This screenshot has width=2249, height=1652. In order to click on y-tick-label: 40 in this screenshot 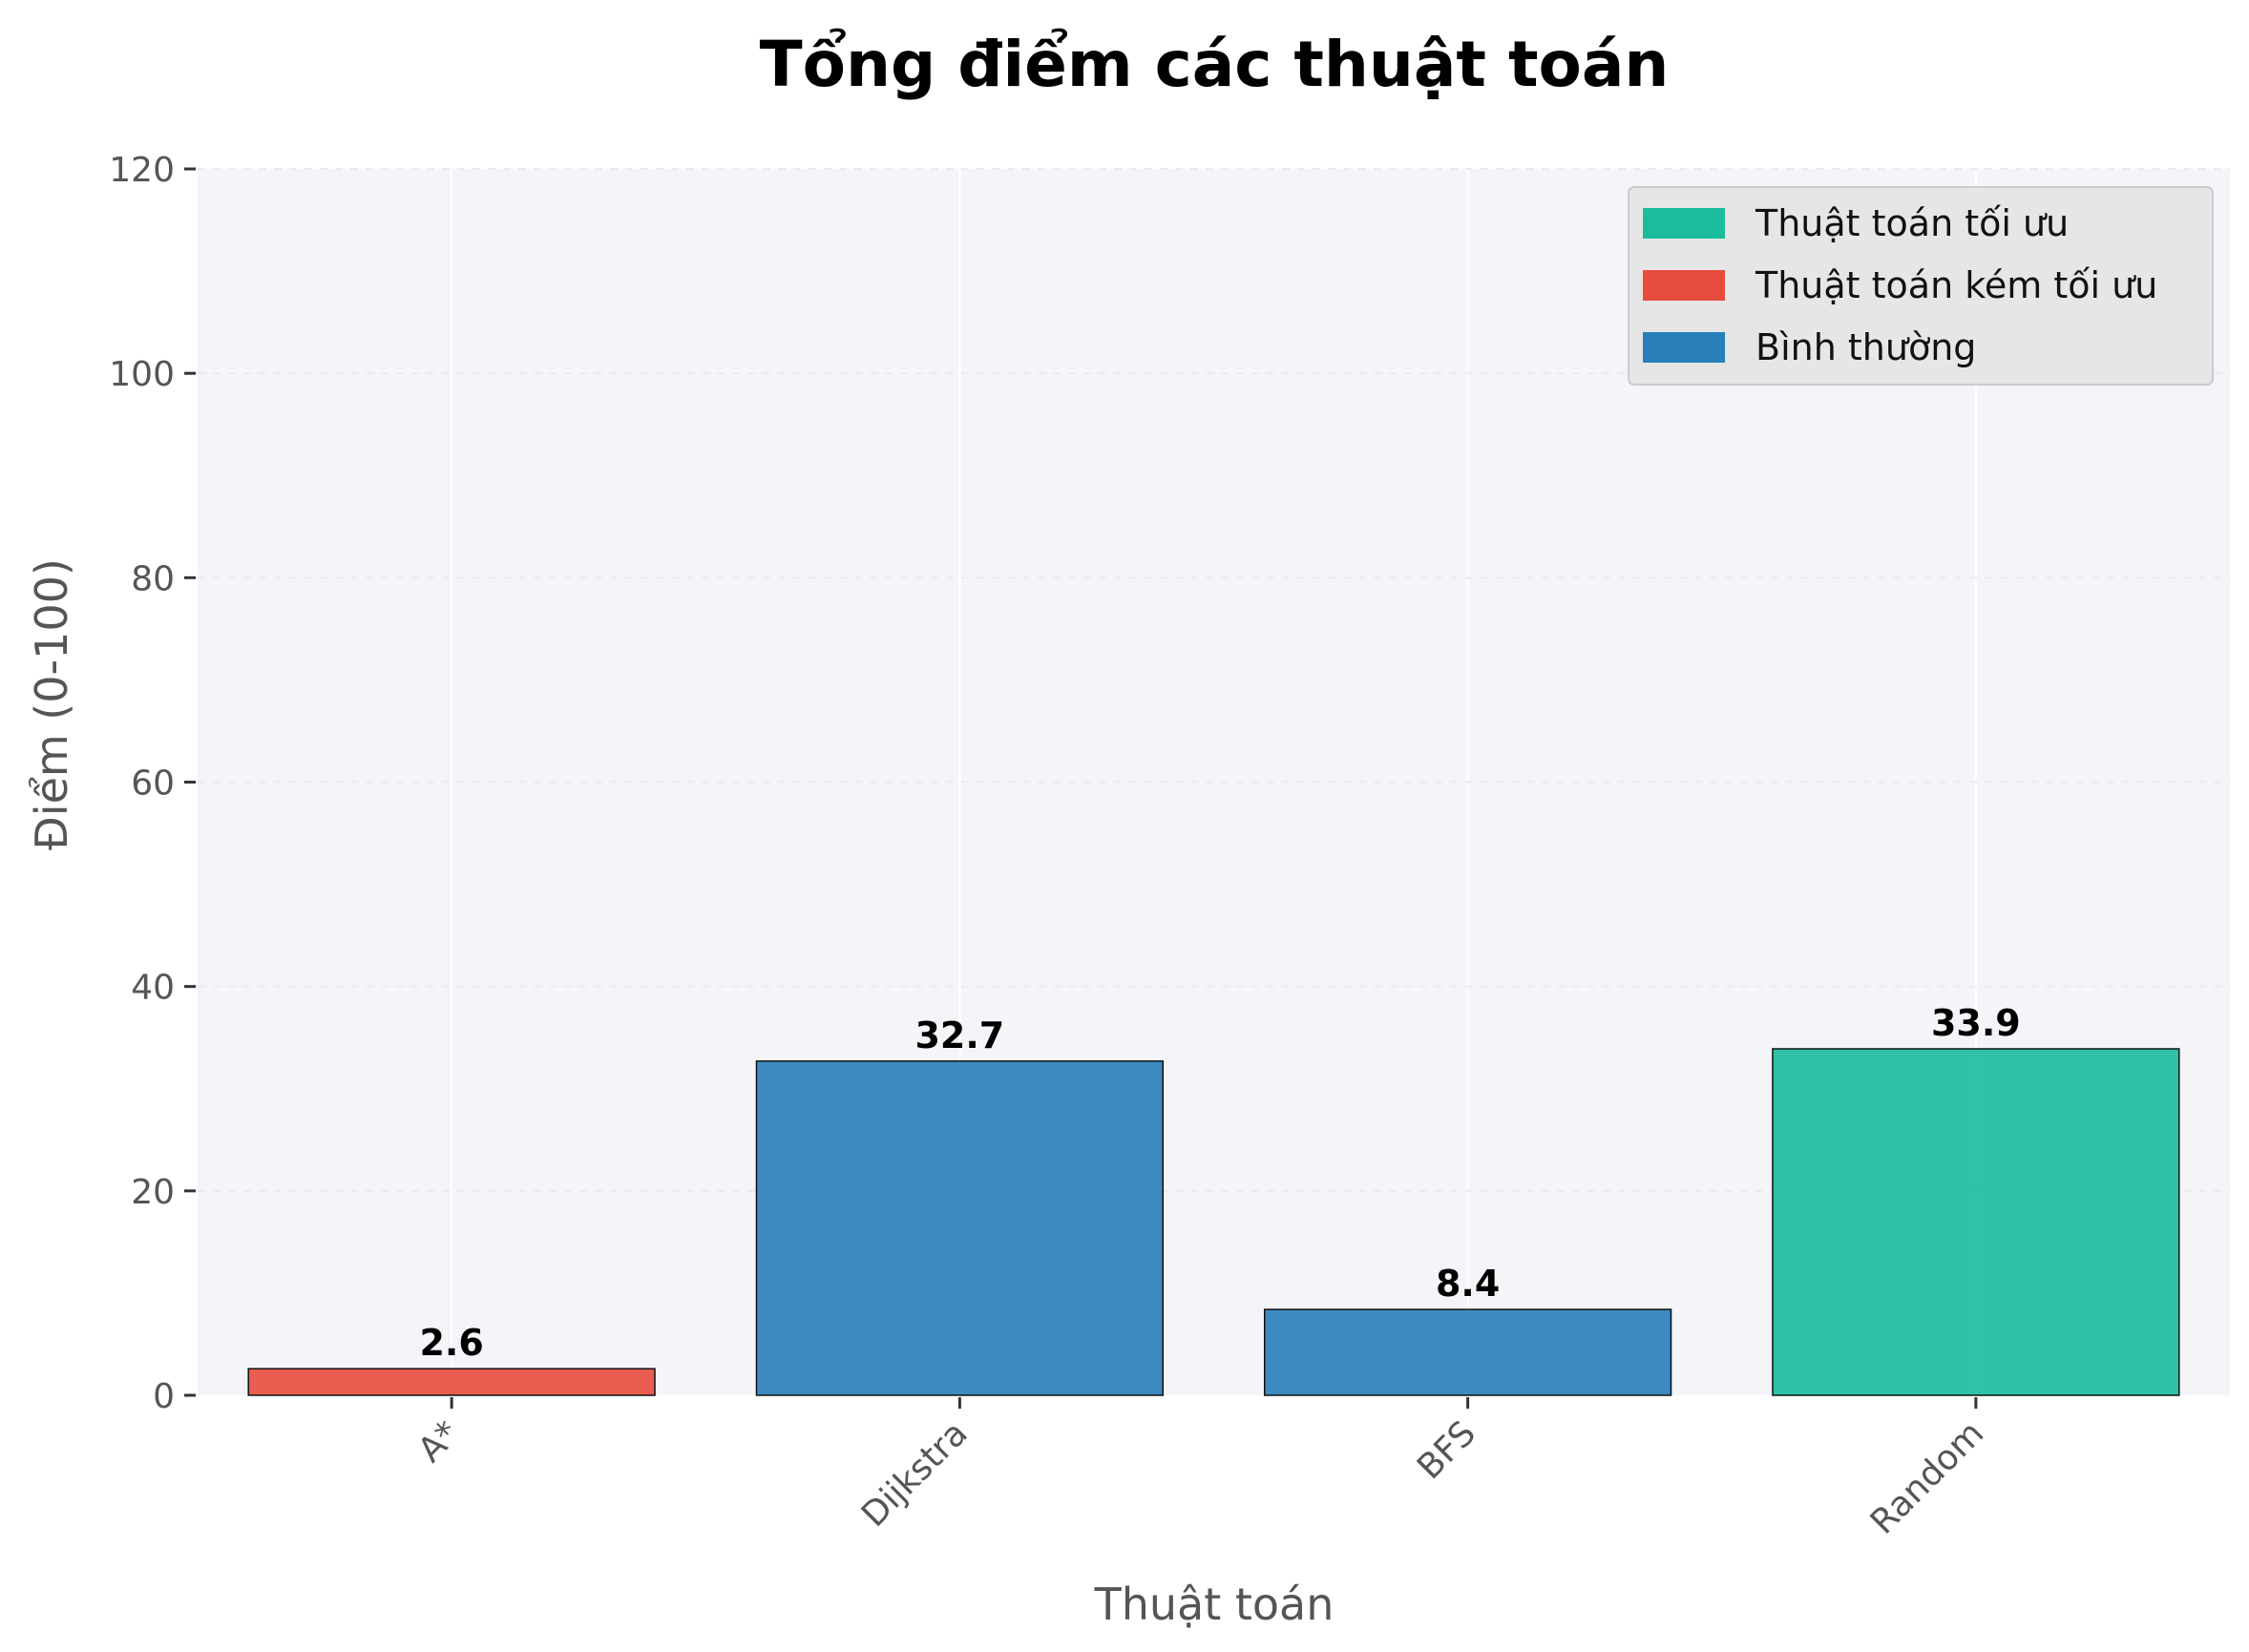, I will do `click(153, 988)`.